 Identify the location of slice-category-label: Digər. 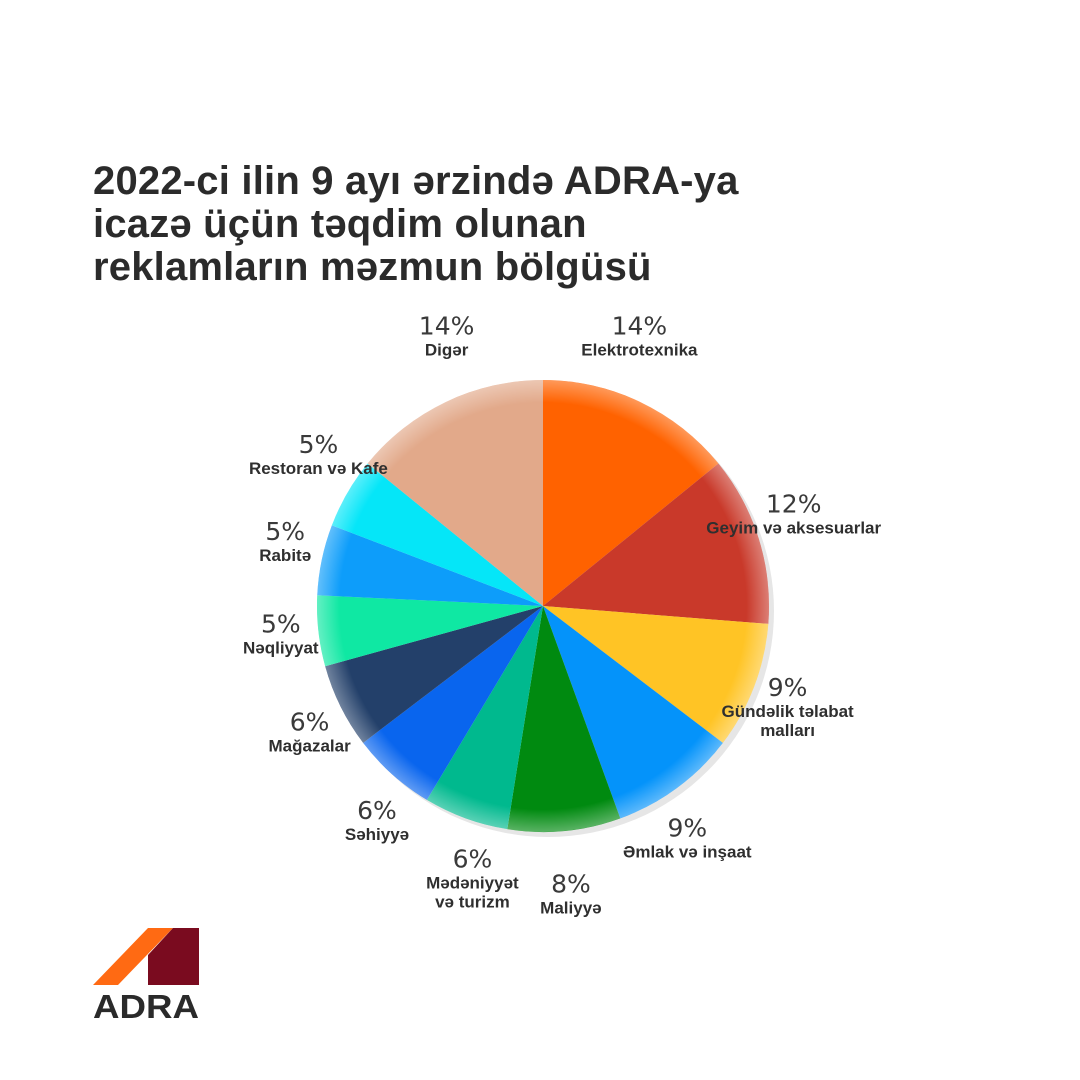
(447, 350).